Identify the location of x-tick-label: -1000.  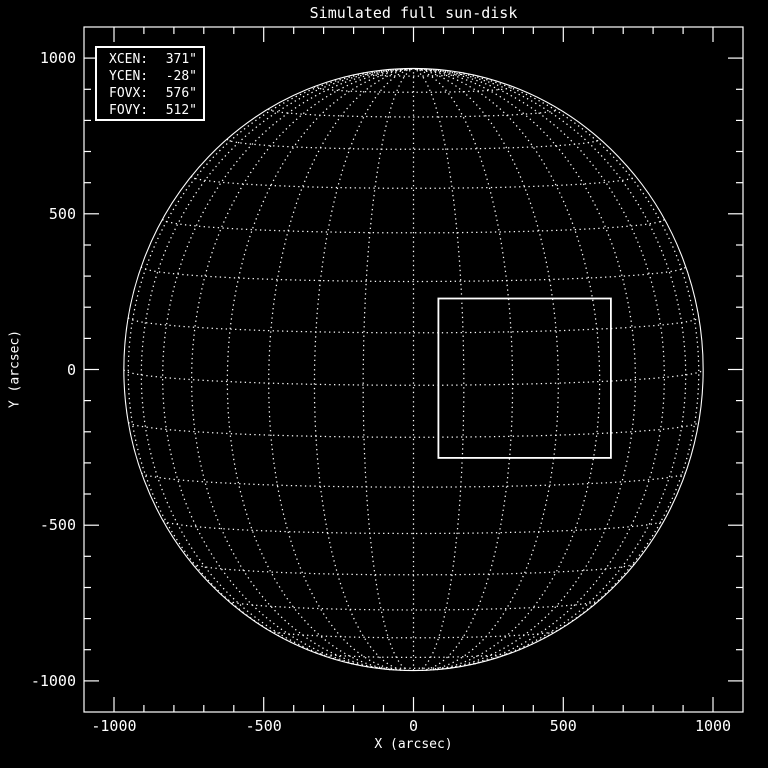
(114, 726).